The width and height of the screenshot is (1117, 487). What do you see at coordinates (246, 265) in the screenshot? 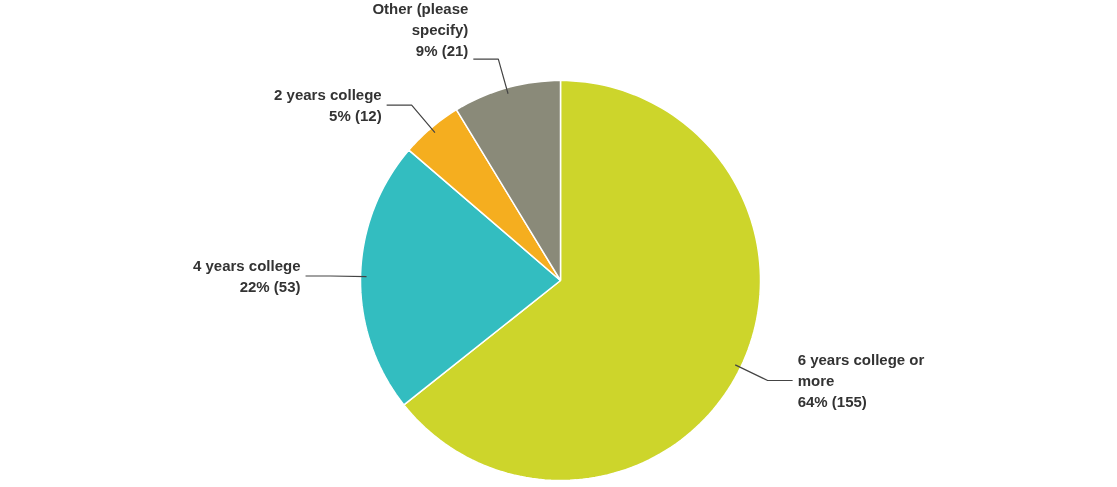
I see `slice-label: 4 years college` at bounding box center [246, 265].